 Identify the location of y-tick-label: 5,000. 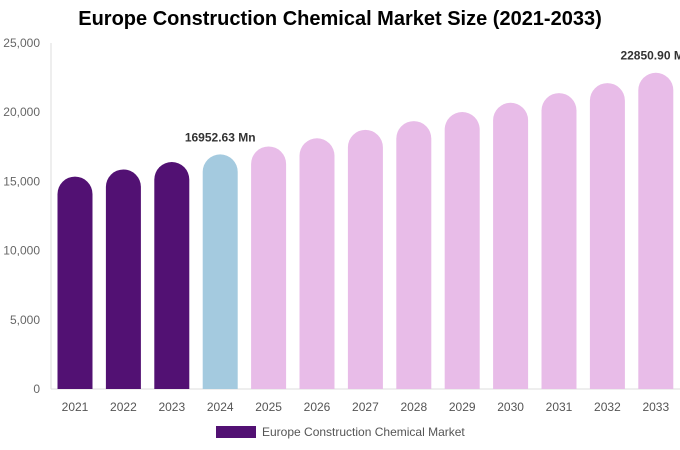
(25, 320).